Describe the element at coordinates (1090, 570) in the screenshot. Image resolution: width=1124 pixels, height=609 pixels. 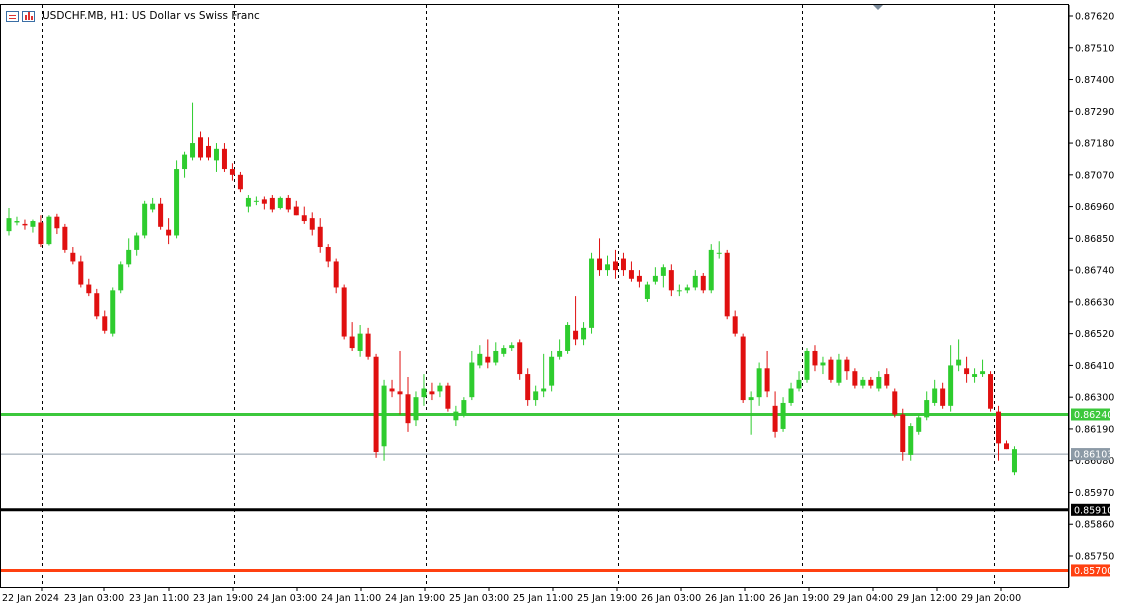
I see `price-label-bg` at that location.